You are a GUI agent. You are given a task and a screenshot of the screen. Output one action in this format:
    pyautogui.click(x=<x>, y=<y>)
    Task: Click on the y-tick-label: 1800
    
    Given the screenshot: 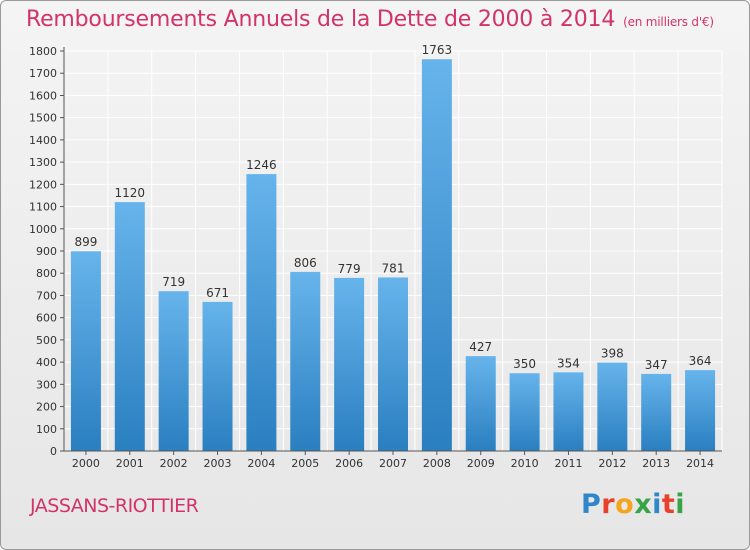 What is the action you would take?
    pyautogui.click(x=43, y=51)
    